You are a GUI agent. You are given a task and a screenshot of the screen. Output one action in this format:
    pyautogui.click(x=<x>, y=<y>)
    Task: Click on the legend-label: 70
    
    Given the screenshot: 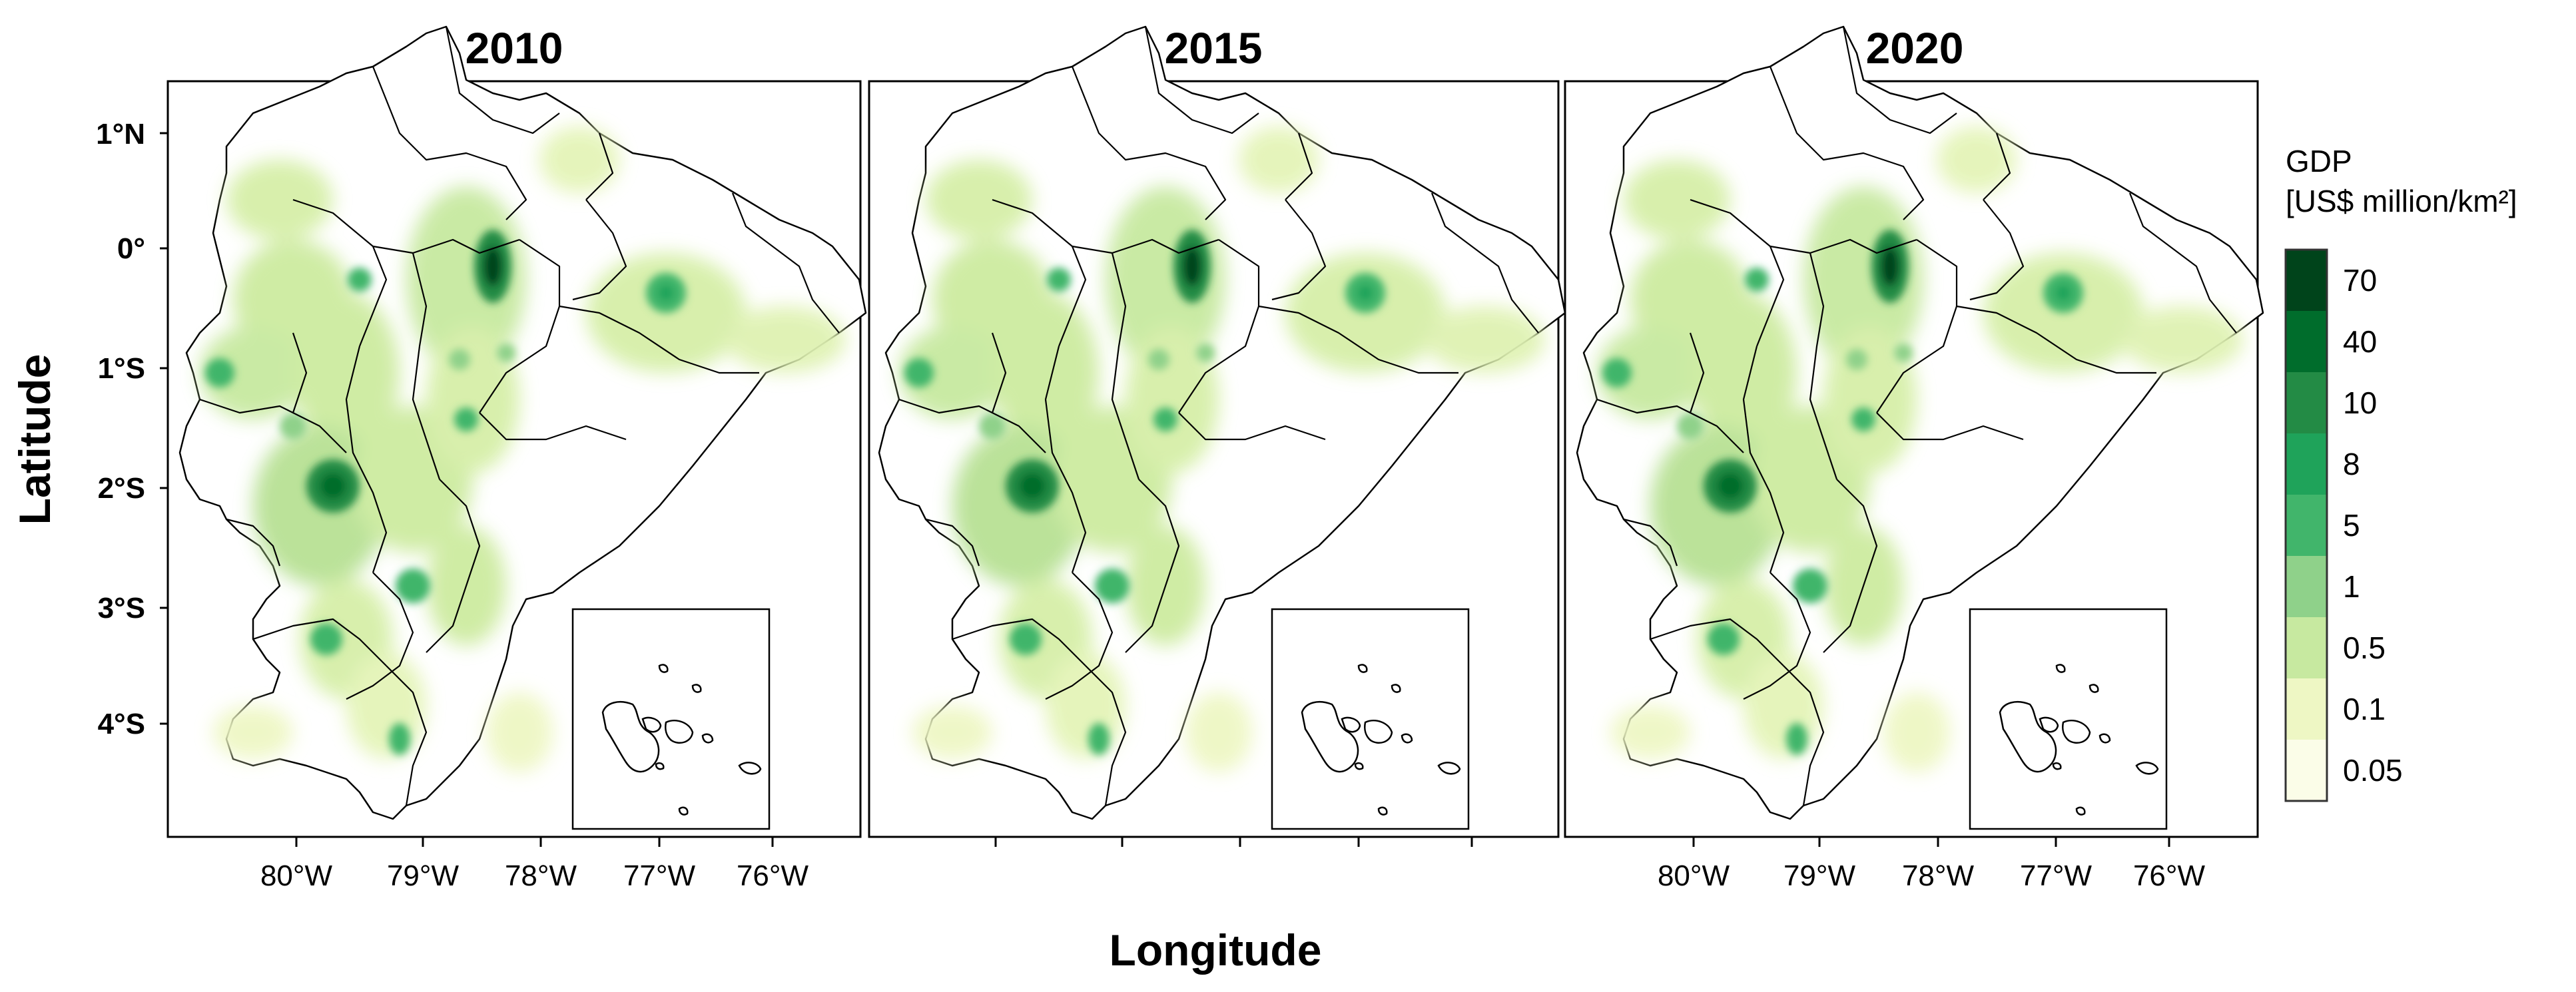 What is the action you would take?
    pyautogui.click(x=2360, y=280)
    